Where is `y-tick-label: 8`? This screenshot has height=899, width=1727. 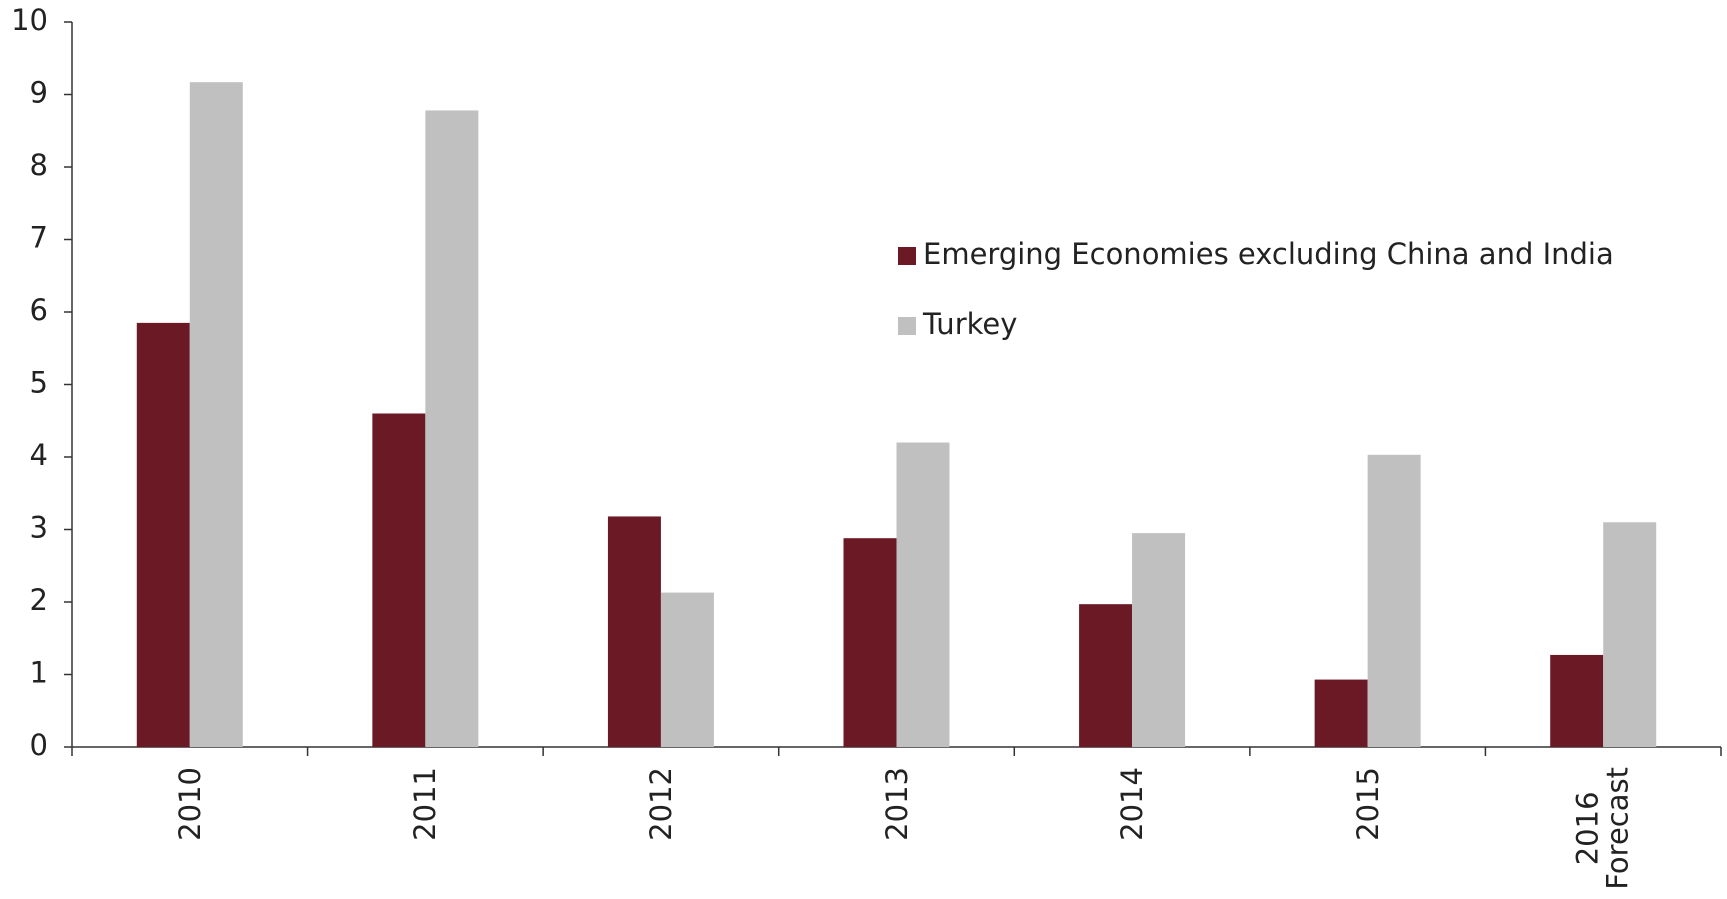 y-tick-label: 8 is located at coordinates (39, 165).